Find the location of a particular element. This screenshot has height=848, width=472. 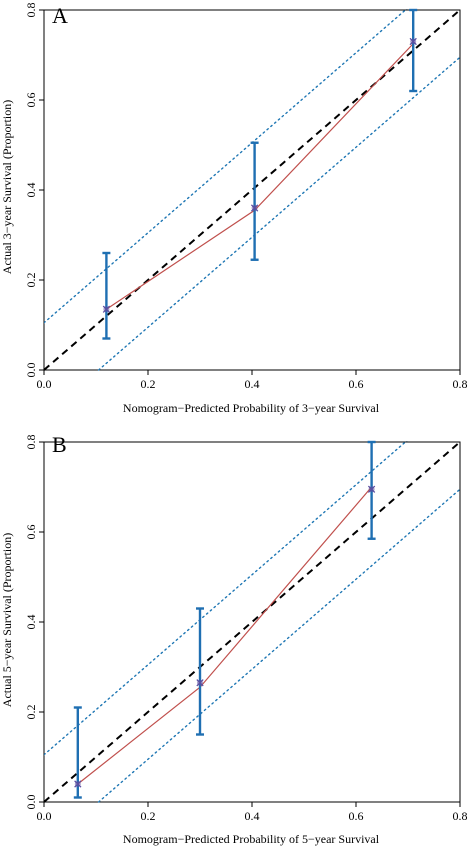

panel-b-y-tick-label: 0.6 is located at coordinates (31, 532).